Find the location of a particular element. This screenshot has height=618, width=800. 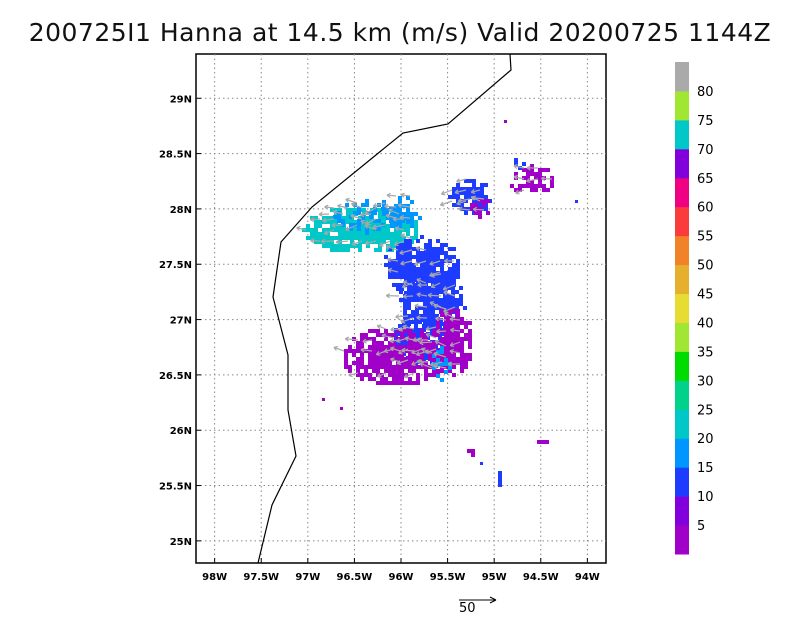

x-tick-label: 94.5W is located at coordinates (541, 577).